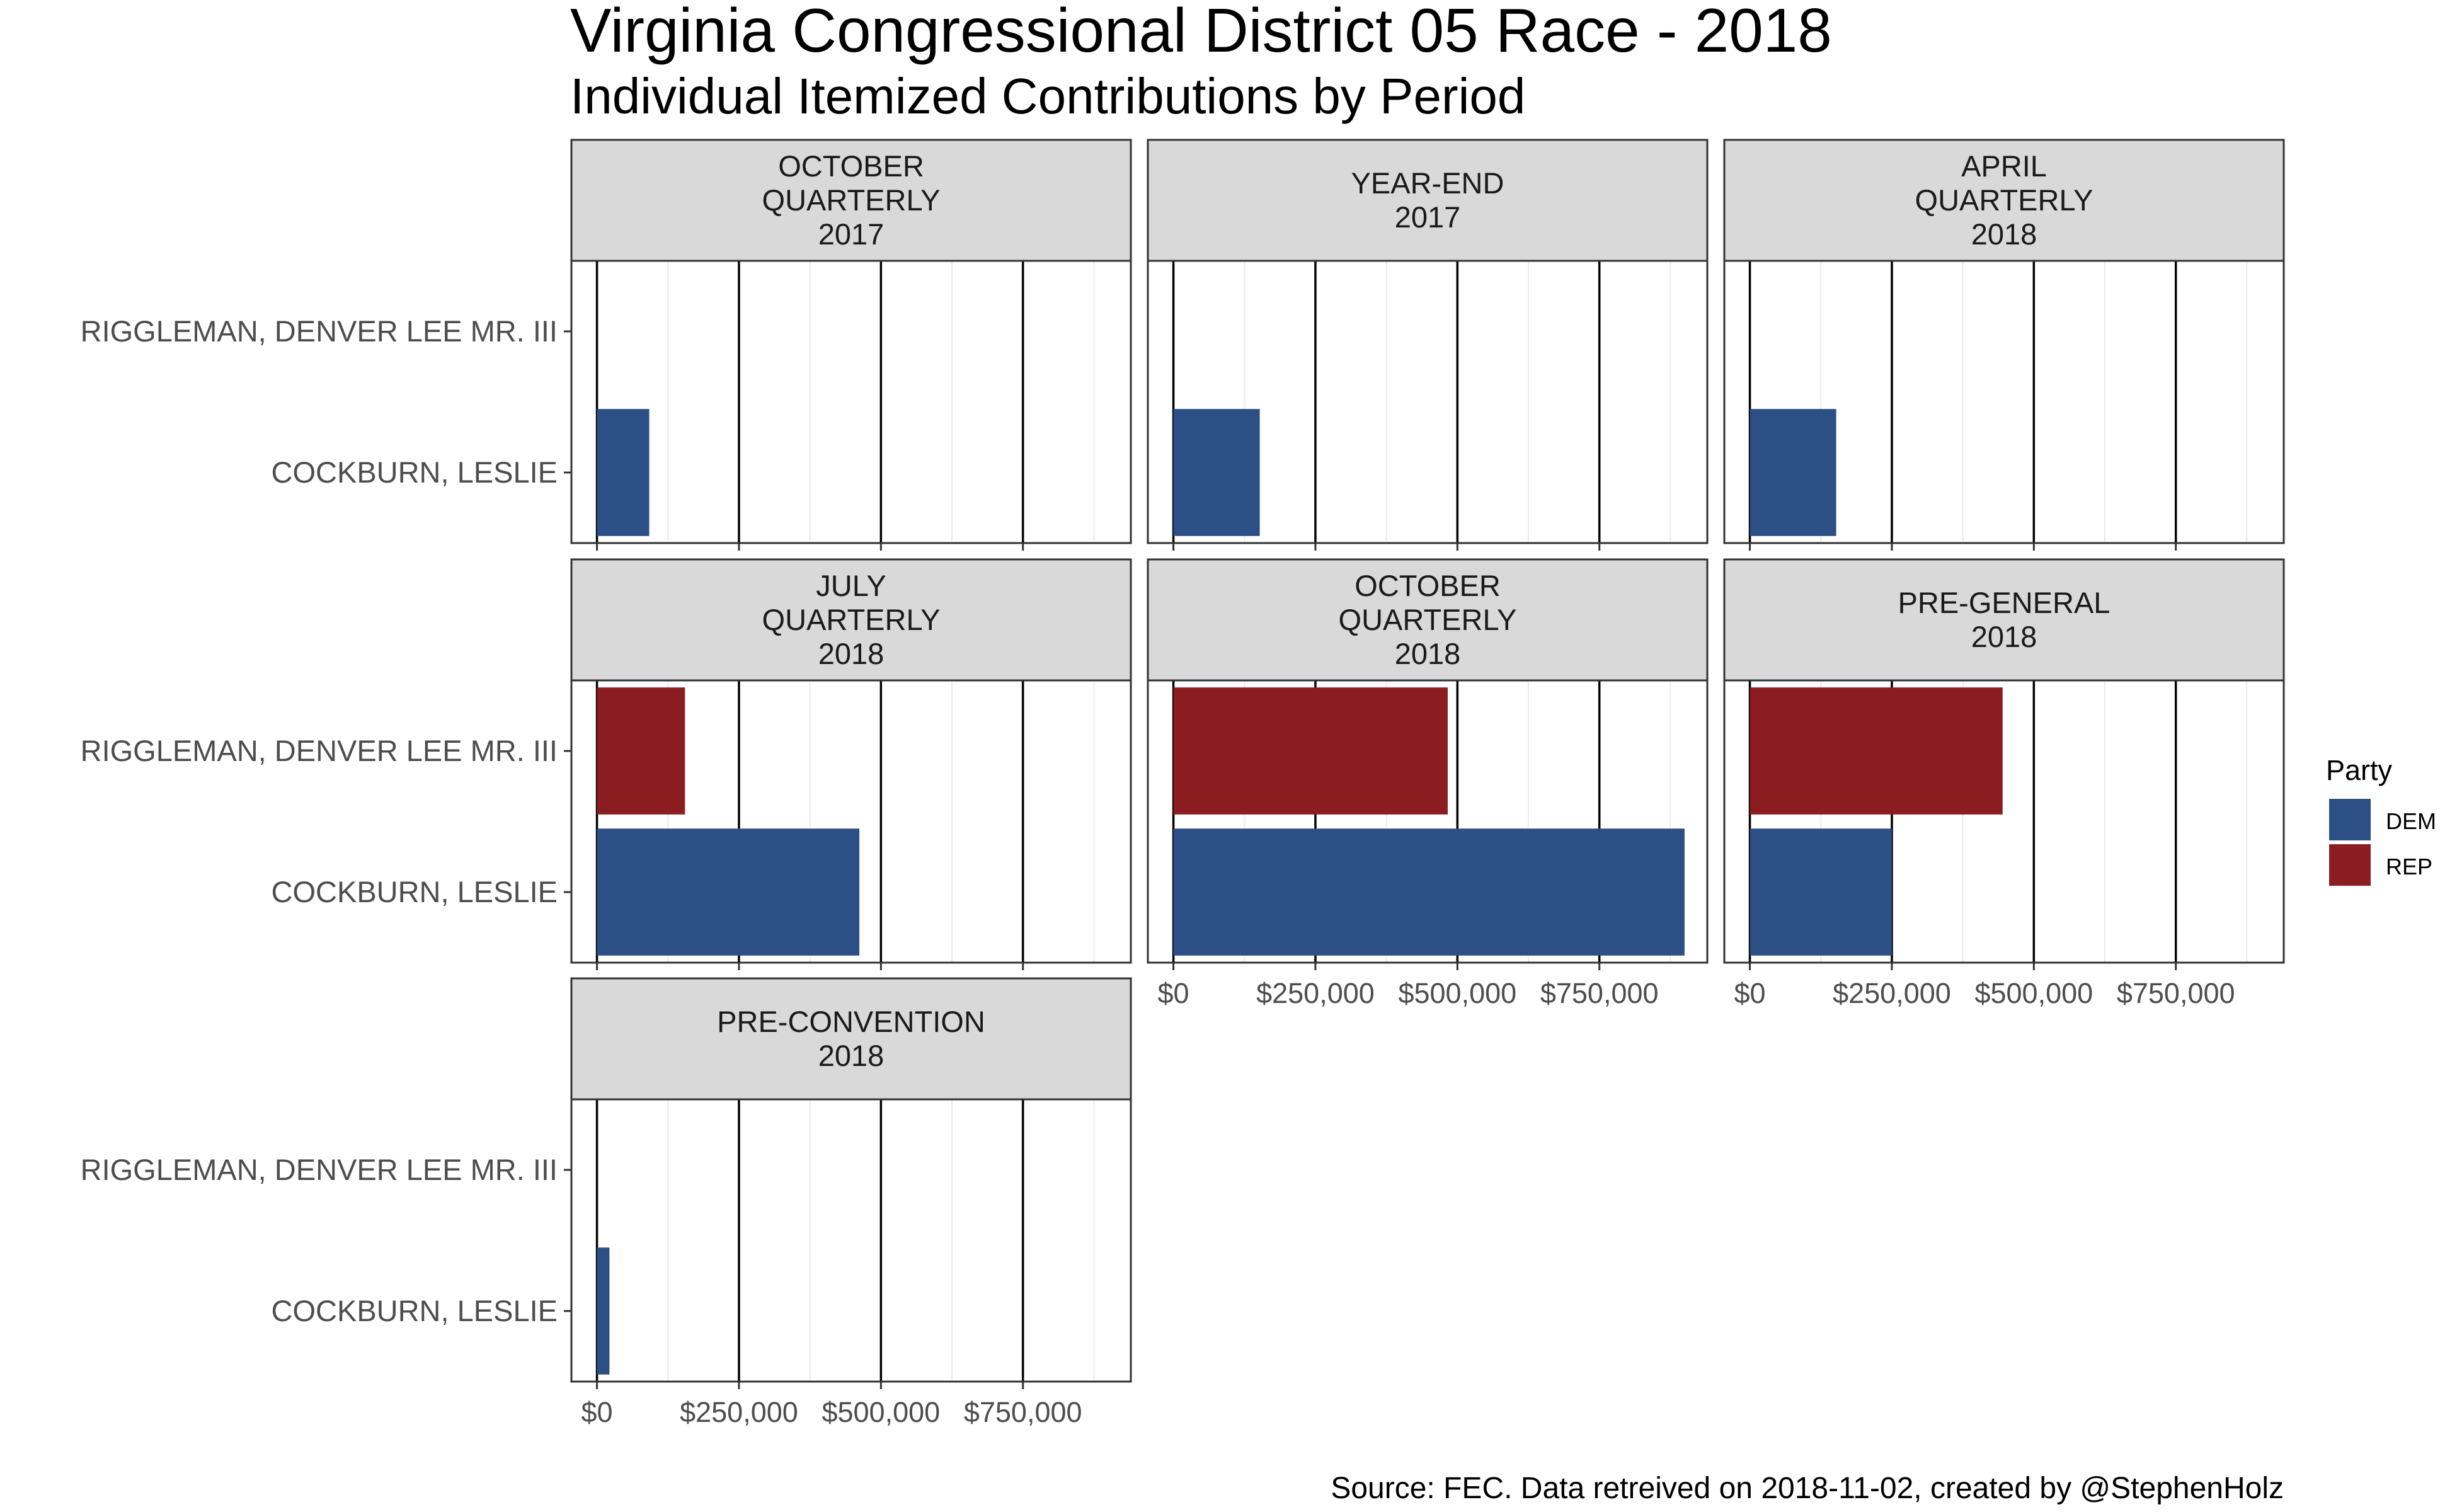 The height and width of the screenshot is (1512, 2457). Describe the element at coordinates (2381, 820) in the screenshot. I see `legend: Party DEM REP` at that location.